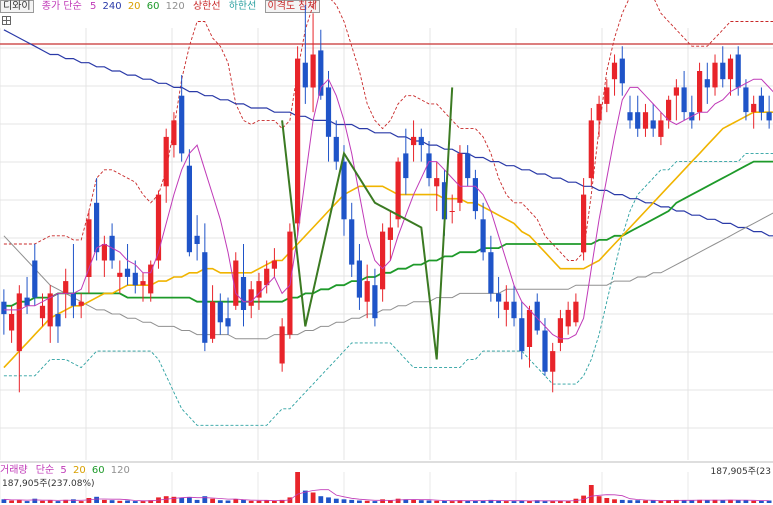  I want to click on ma5-label: 5, so click(93, 6).